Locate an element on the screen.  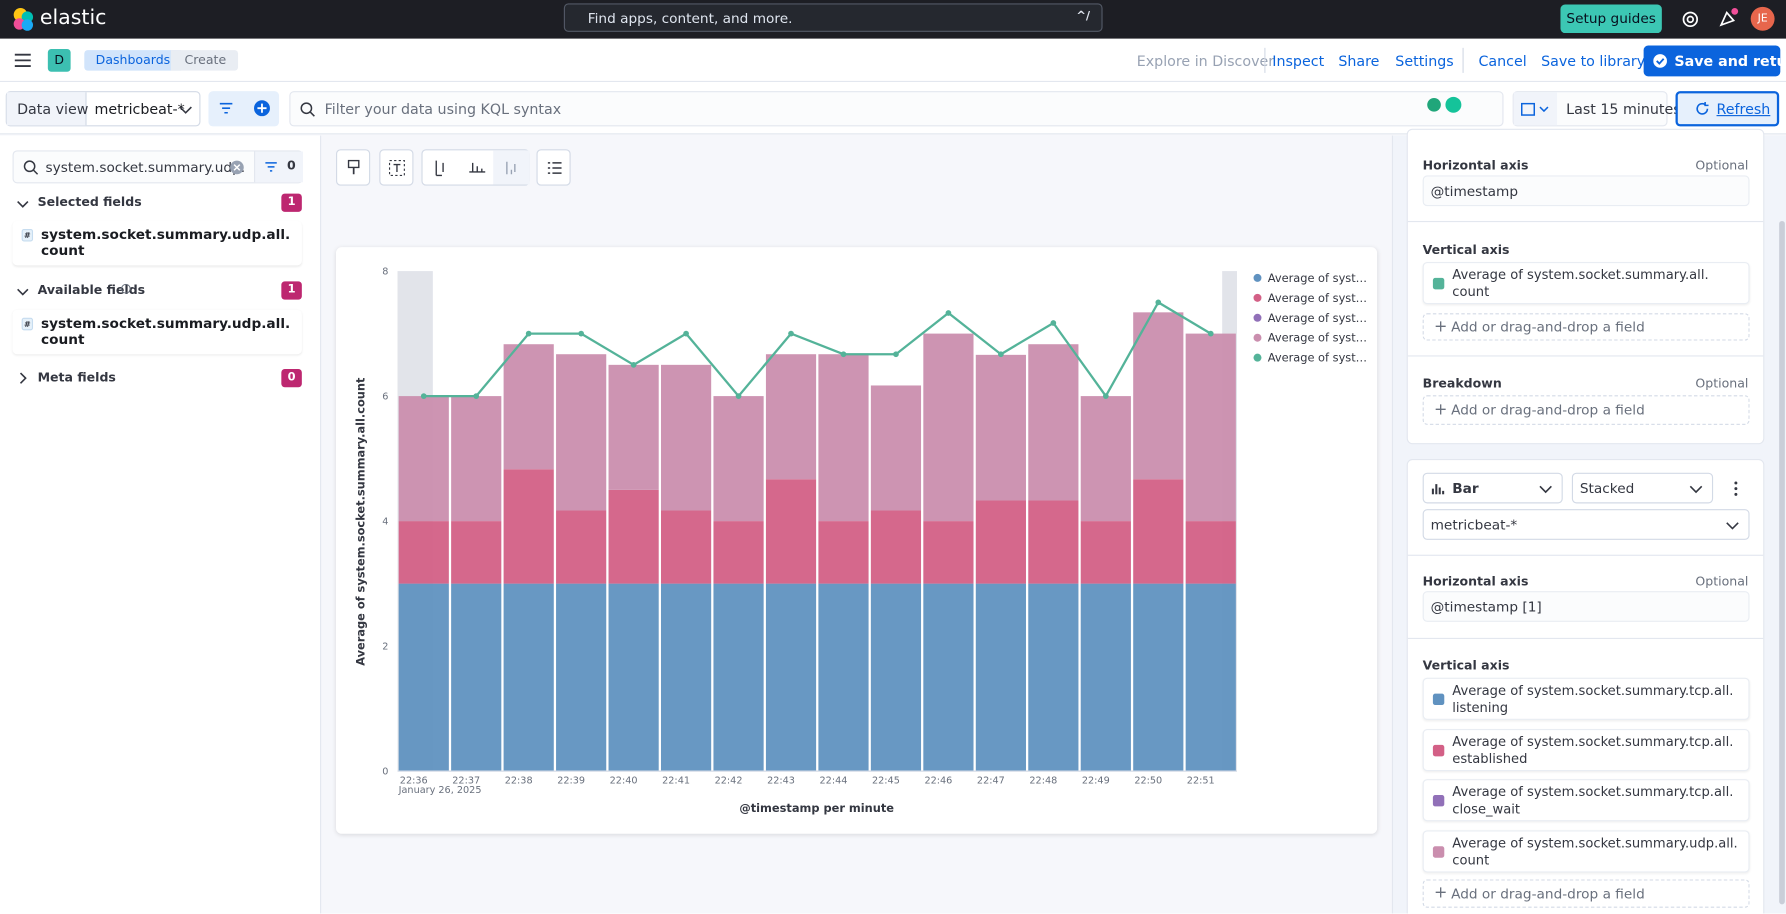
section-count: 0 is located at coordinates (291, 378).